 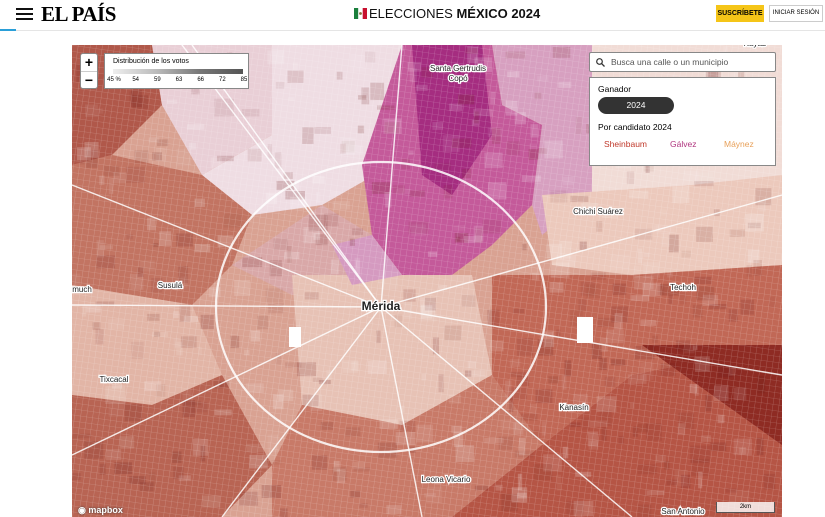 I want to click on candidate-button: Sheinbaum, so click(x=626, y=144).